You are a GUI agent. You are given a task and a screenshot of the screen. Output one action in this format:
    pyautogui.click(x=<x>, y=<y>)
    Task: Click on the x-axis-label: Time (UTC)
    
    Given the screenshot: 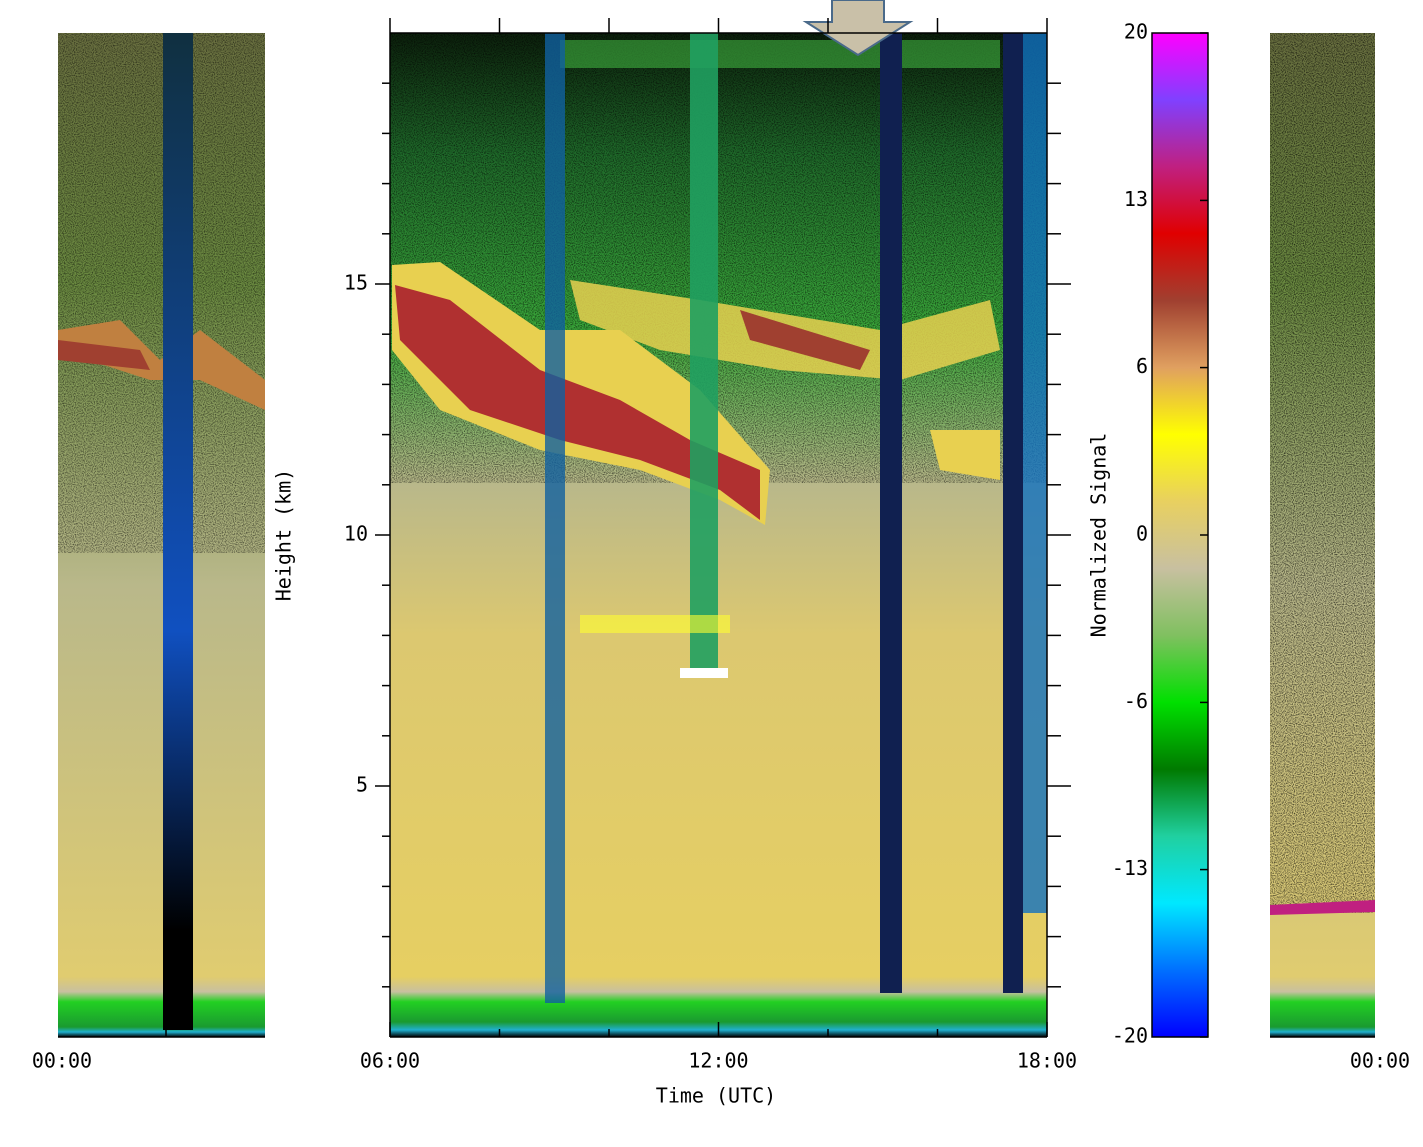 What is the action you would take?
    pyautogui.click(x=716, y=1096)
    